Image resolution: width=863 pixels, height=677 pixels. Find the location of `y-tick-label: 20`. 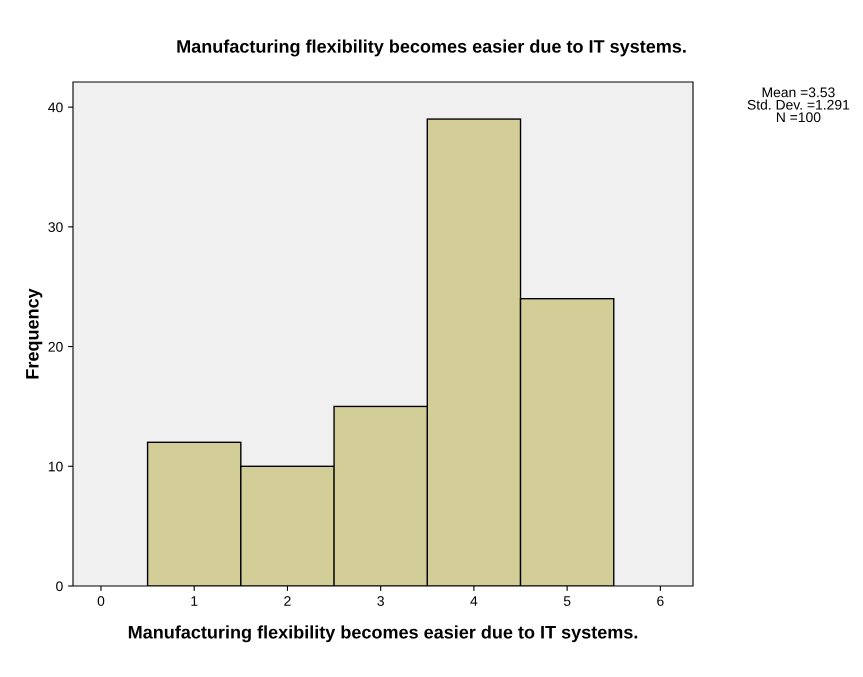

y-tick-label: 20 is located at coordinates (55, 347).